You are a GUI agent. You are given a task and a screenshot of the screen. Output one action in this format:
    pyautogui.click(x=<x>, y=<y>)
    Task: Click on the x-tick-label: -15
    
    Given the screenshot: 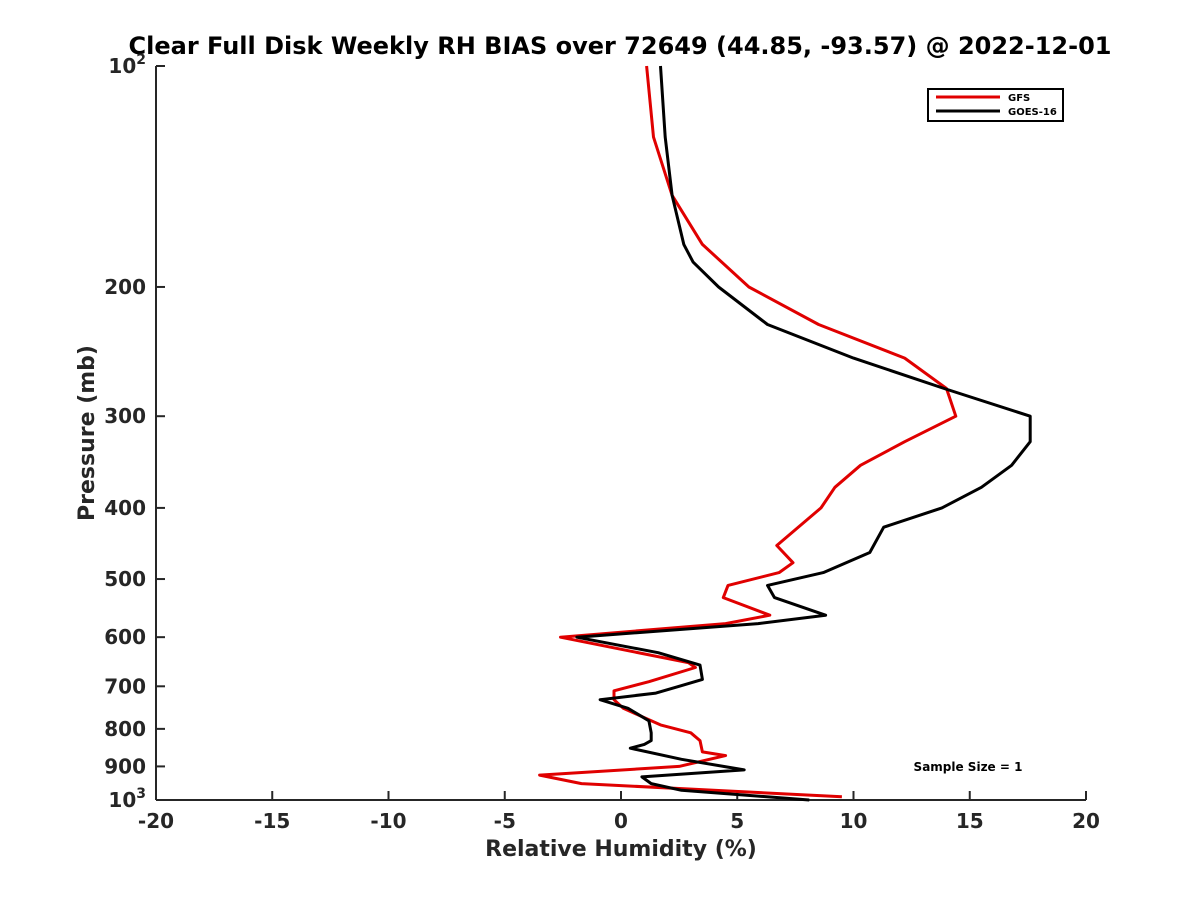 What is the action you would take?
    pyautogui.click(x=272, y=821)
    